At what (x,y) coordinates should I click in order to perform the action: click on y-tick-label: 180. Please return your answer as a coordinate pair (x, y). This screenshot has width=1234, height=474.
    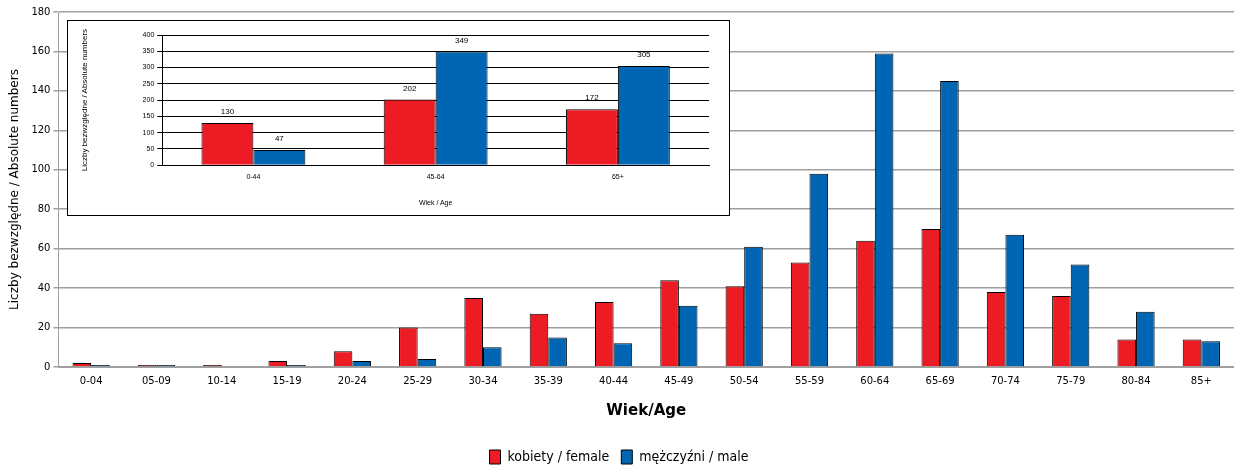
    Looking at the image, I should click on (41, 11).